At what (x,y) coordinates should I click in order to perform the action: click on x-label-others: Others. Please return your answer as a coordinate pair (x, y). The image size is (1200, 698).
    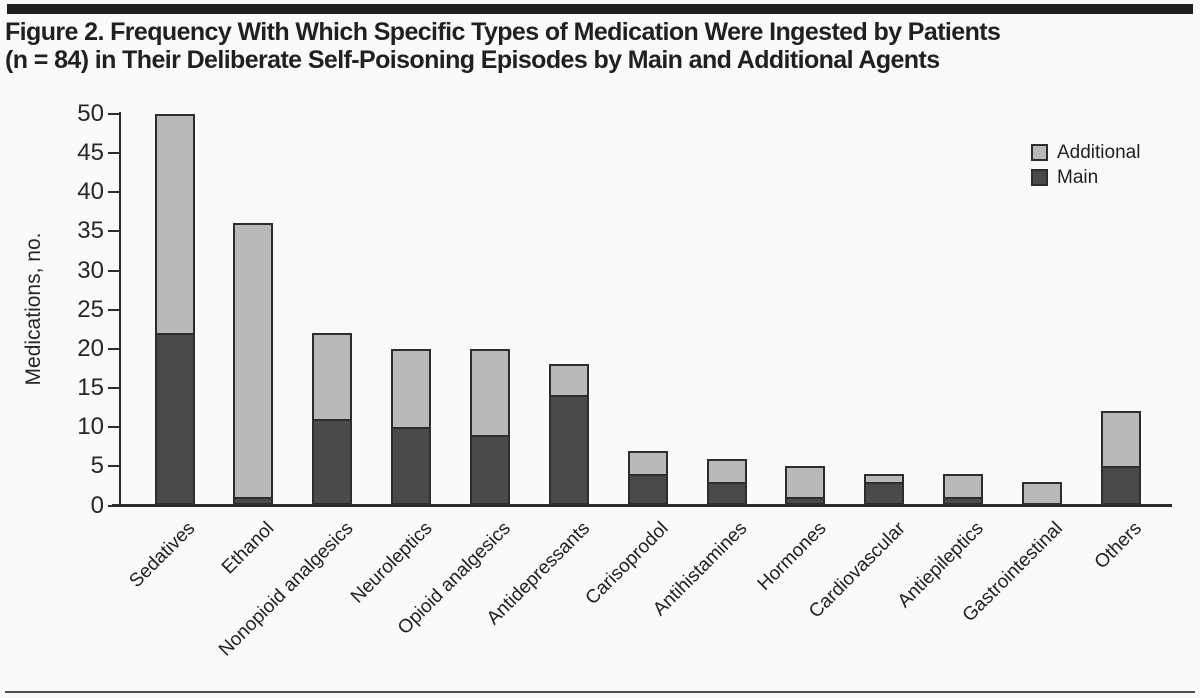
    Looking at the image, I should click on (1118, 546).